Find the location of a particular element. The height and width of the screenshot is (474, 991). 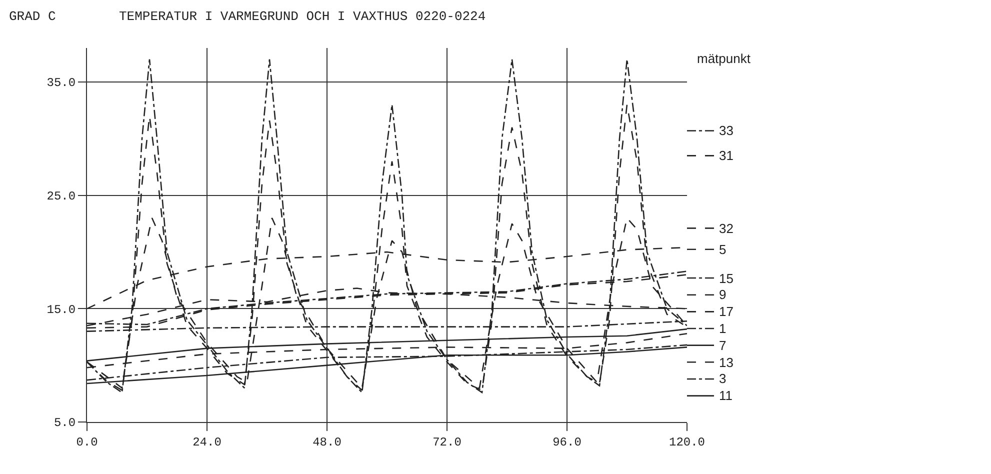

x-tick-label: 0.0 is located at coordinates (87, 442).